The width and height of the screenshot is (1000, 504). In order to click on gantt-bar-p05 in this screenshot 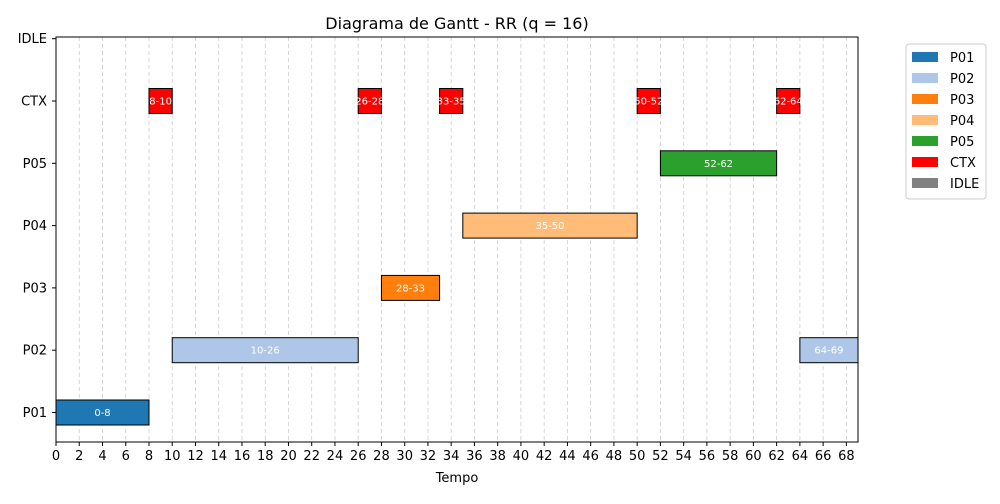, I will do `click(718, 163)`.